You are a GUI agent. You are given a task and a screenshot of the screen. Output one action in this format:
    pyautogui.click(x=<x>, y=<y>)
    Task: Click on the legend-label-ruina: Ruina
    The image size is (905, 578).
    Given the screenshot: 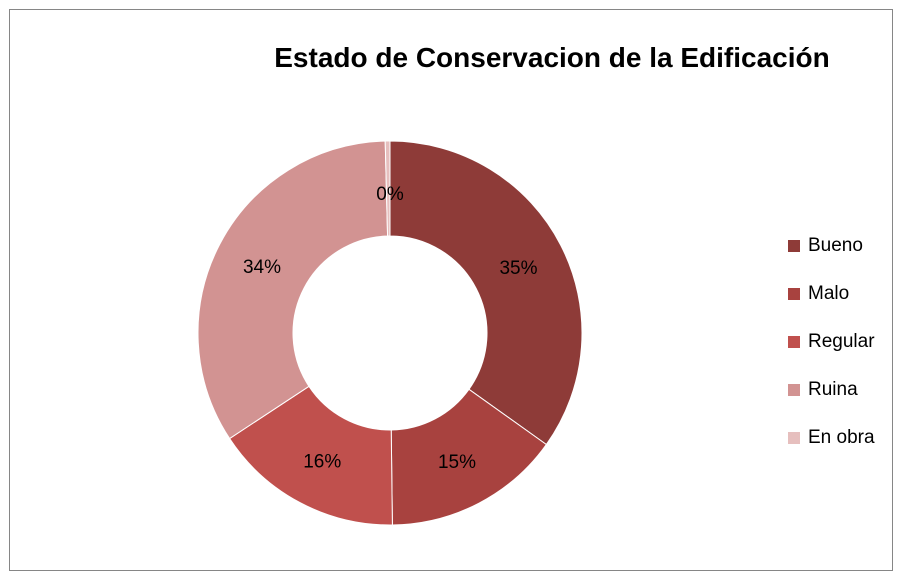 What is the action you would take?
    pyautogui.click(x=833, y=389)
    